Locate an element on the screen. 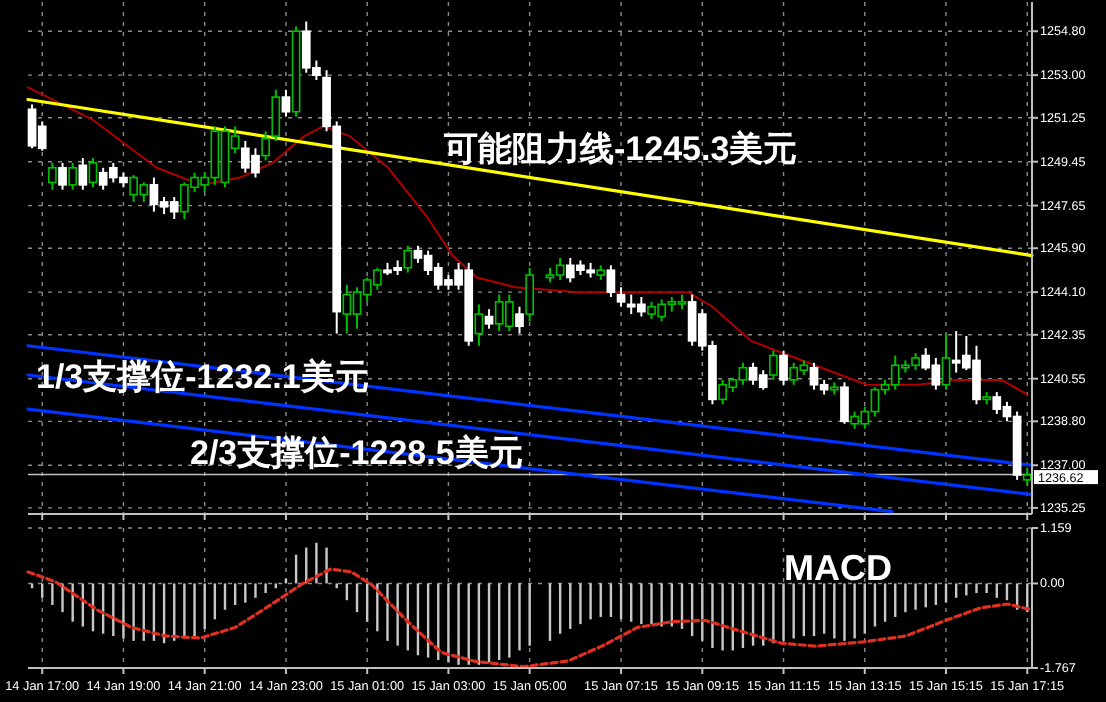 Image resolution: width=1106 pixels, height=702 pixels. text: MACD is located at coordinates (838, 568).